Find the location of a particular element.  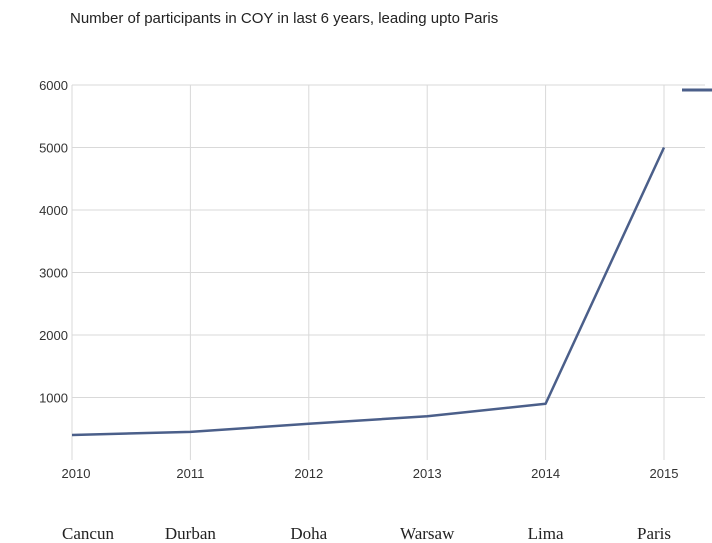

x-tick-label: 2014 is located at coordinates (545, 473).